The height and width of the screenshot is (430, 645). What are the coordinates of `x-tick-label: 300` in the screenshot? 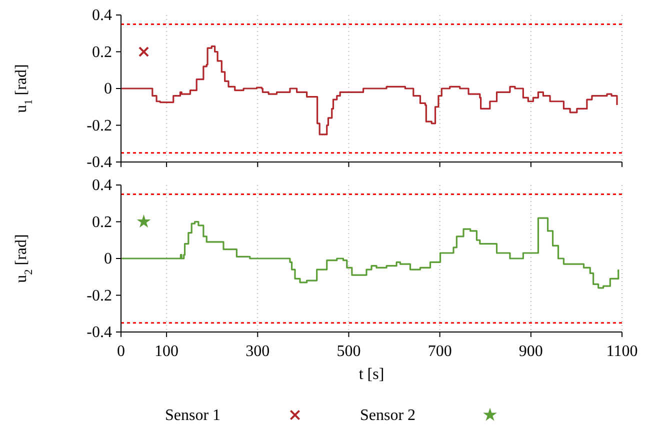 It's located at (258, 351).